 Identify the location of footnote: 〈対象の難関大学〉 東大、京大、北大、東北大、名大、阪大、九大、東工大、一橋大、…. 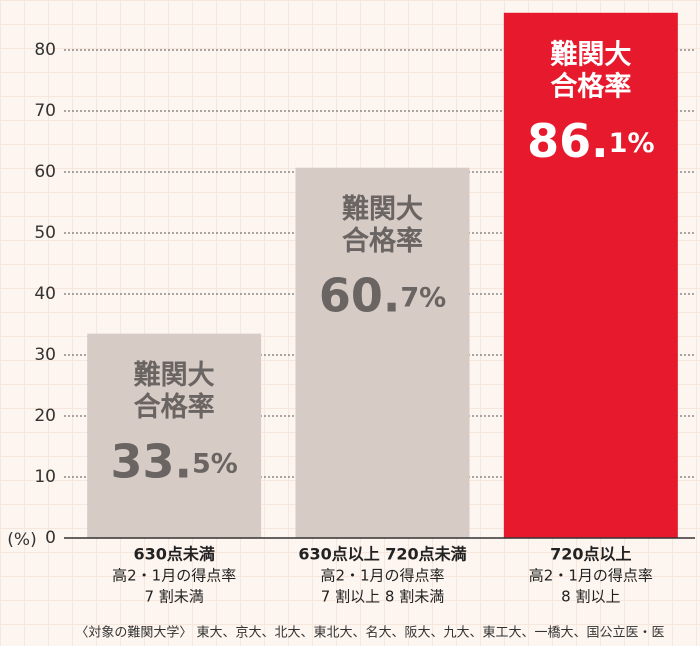
(369, 633).